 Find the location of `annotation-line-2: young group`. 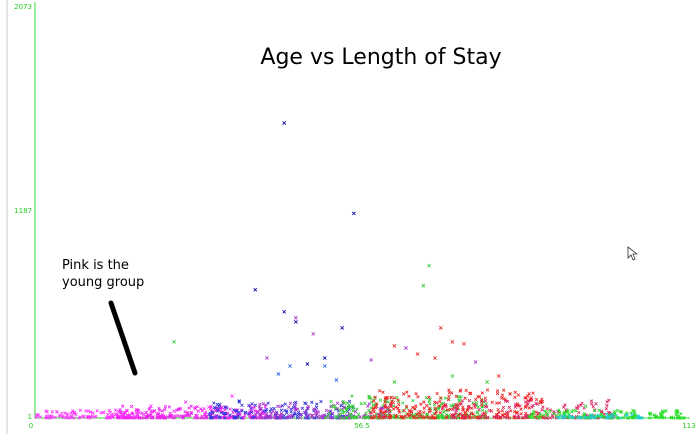

annotation-line-2: young group is located at coordinates (103, 282).